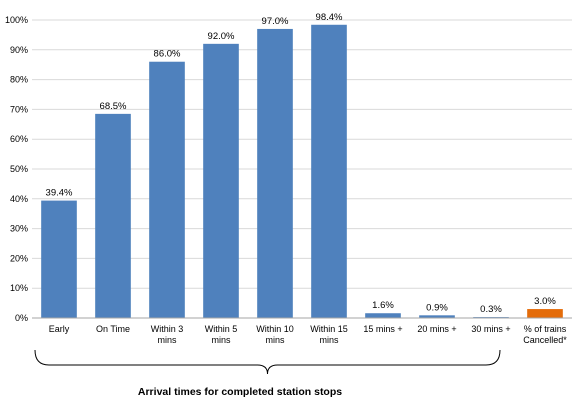  I want to click on category-label: 30 mins +, so click(490, 329).